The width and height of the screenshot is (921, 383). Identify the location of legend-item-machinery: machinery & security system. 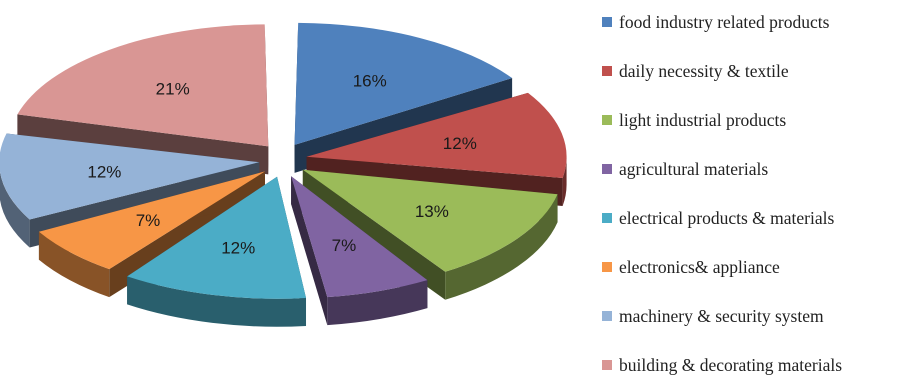
(713, 316).